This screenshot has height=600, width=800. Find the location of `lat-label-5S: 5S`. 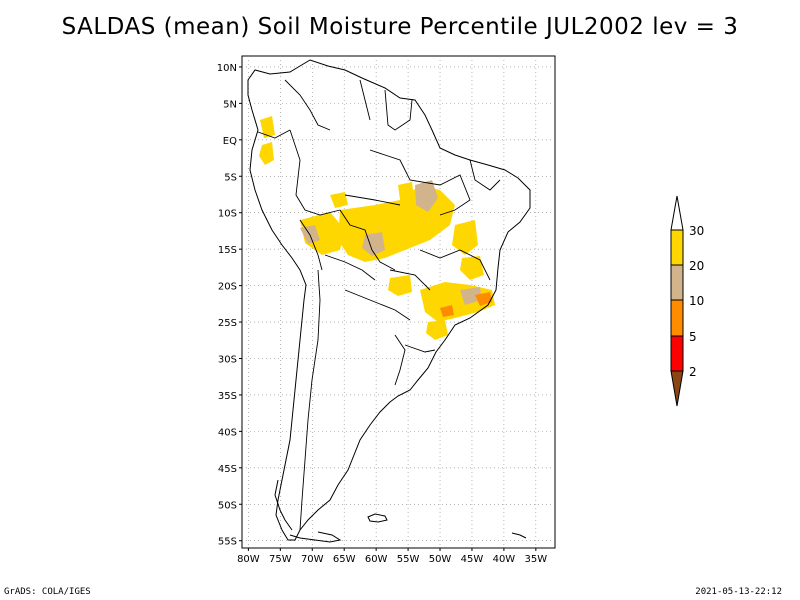

lat-label-5S: 5S is located at coordinates (230, 177).